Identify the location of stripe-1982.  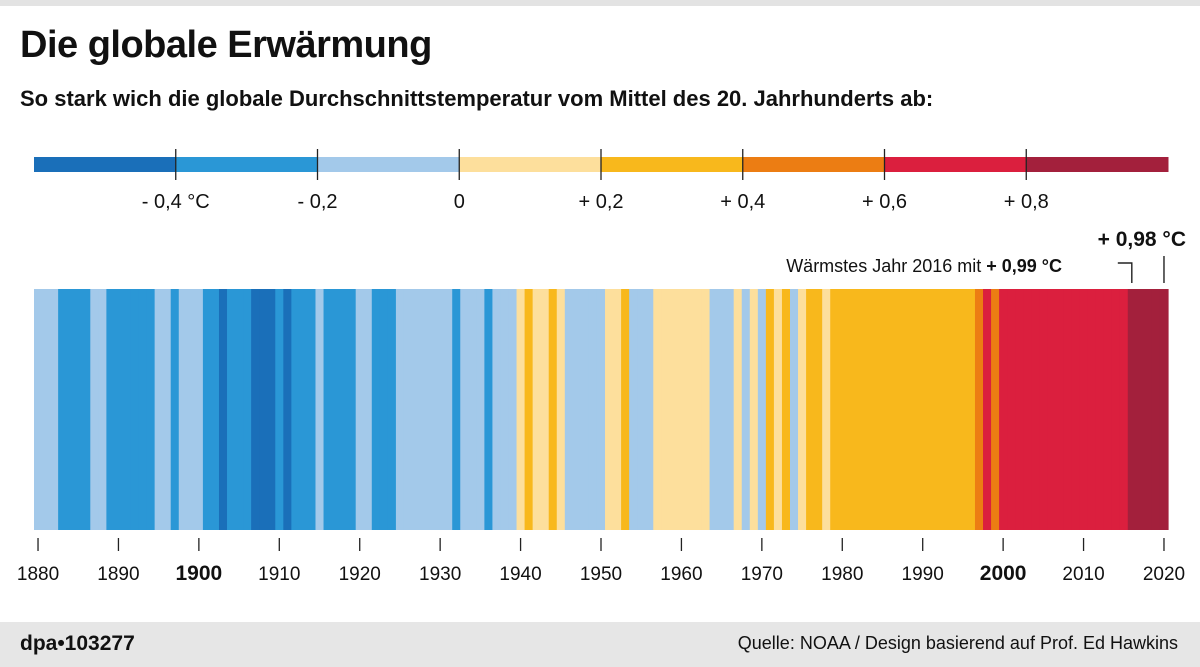
(858, 409).